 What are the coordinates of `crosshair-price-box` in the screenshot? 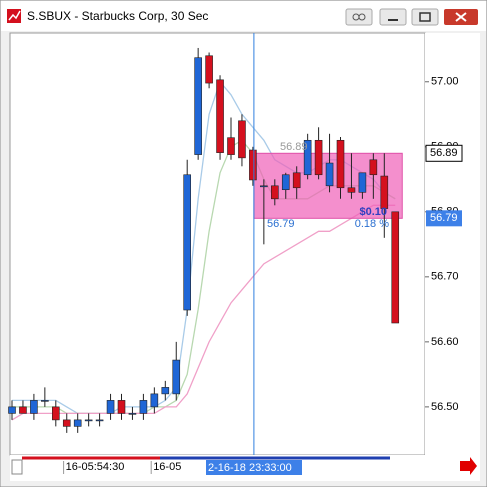 It's located at (444, 218).